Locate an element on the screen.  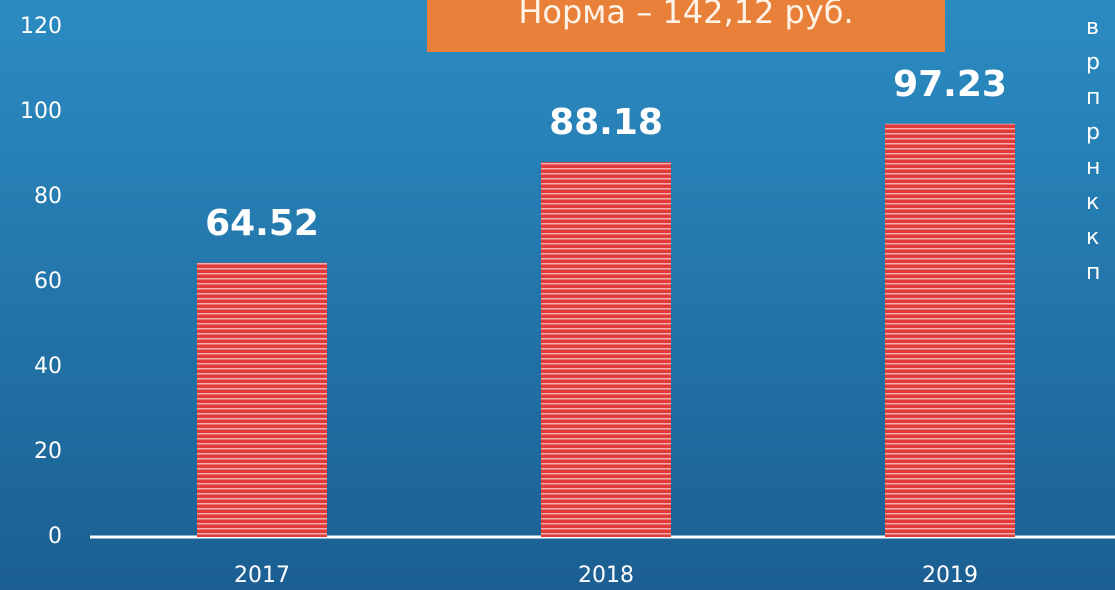
side-text: в is located at coordinates (1092, 27).